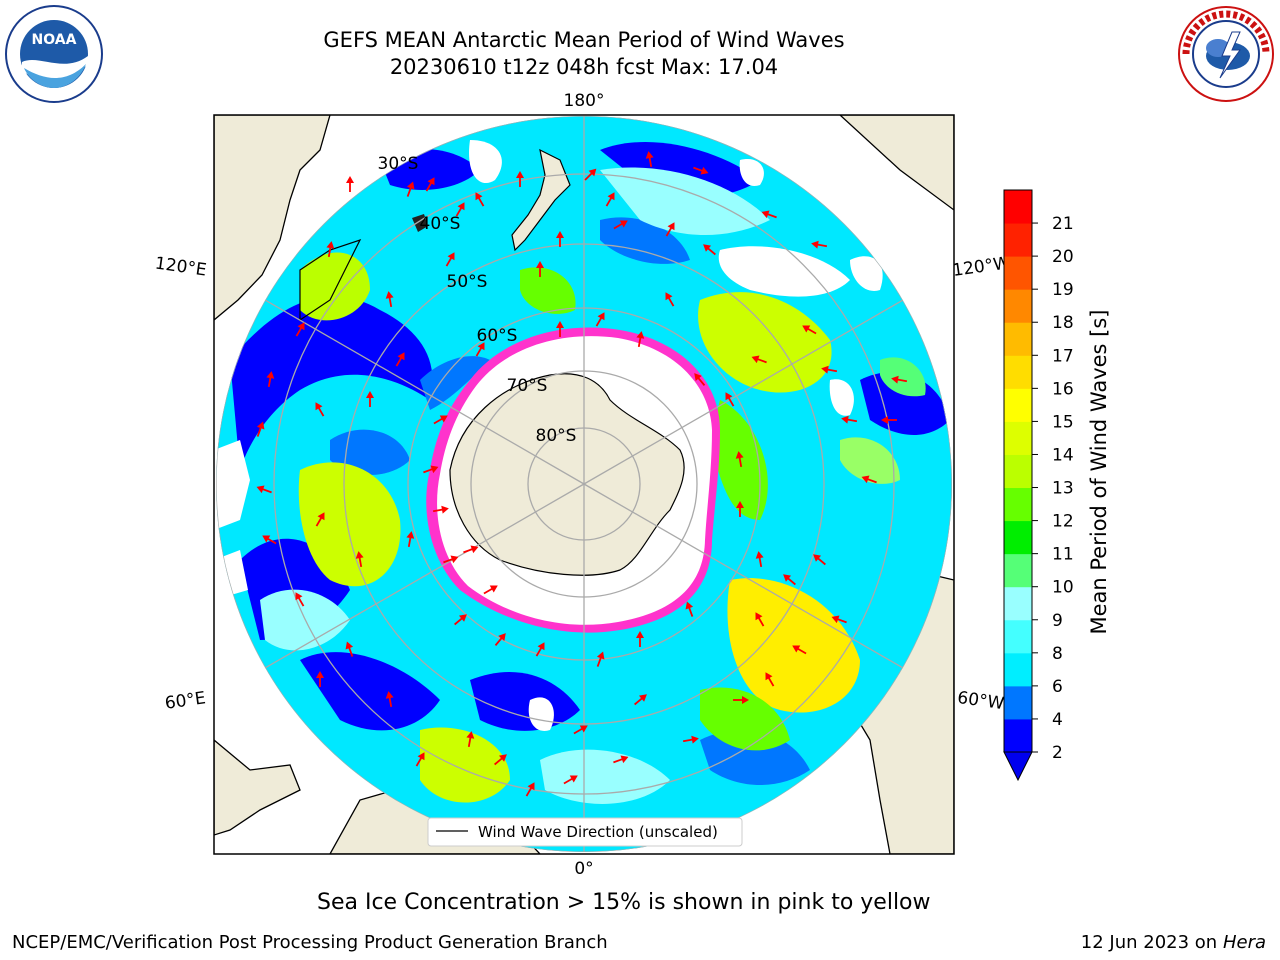  What do you see at coordinates (398, 164) in the screenshot?
I see `lat-label-30s: 30°S` at bounding box center [398, 164].